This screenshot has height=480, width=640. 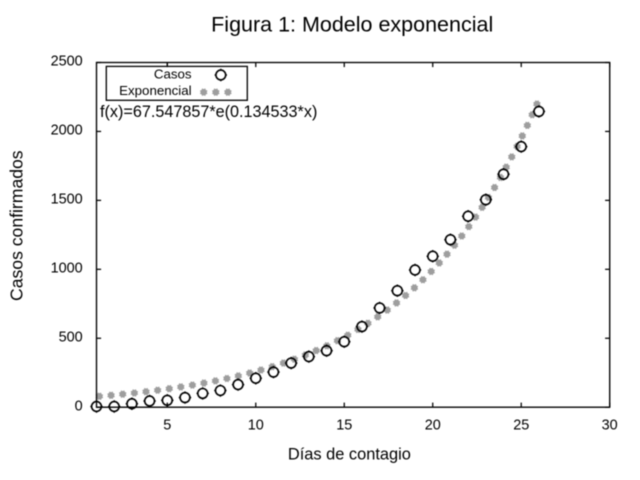 What do you see at coordinates (167, 426) in the screenshot?
I see `svg-text: 5` at bounding box center [167, 426].